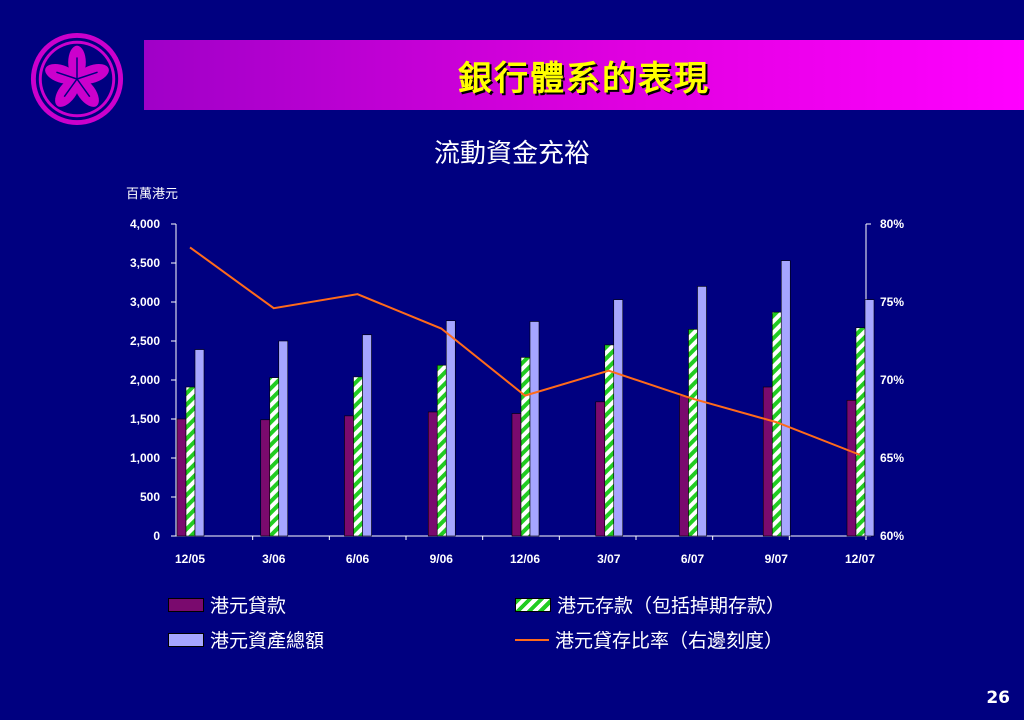  What do you see at coordinates (777, 559) in the screenshot?
I see `x-tick-label: 9/07` at bounding box center [777, 559].